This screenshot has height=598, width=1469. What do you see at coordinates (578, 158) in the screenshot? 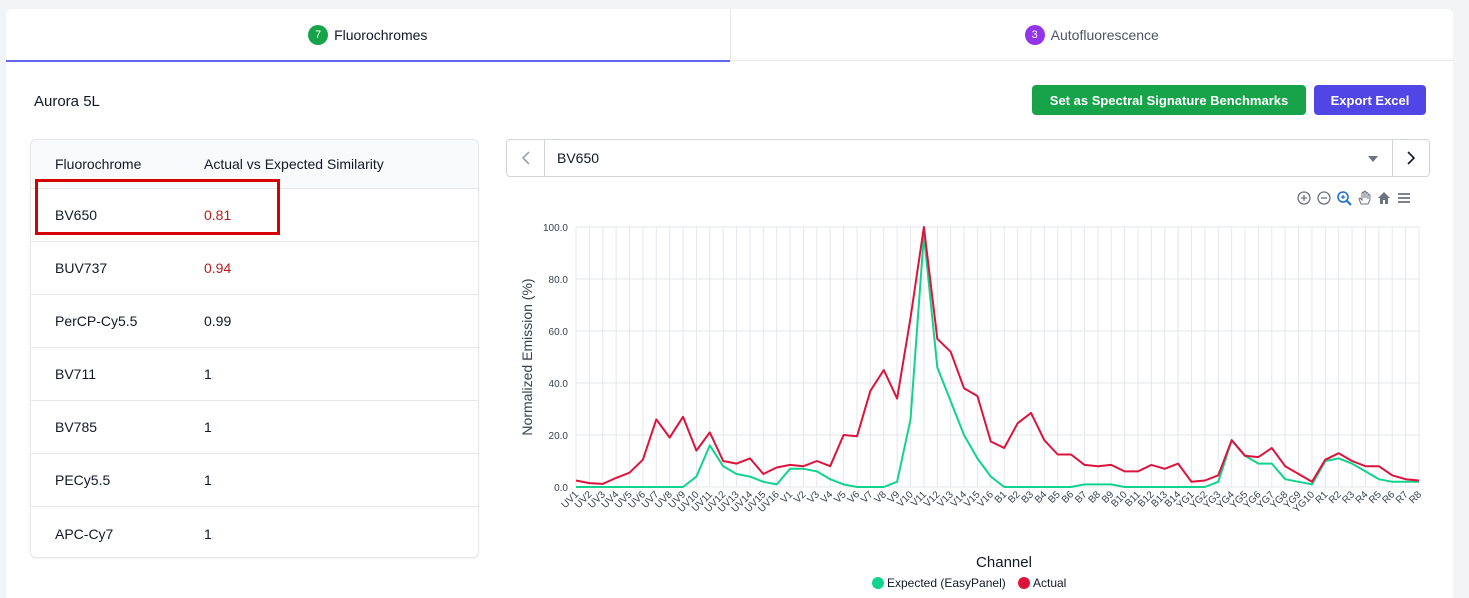
I see `select-value: BV650` at bounding box center [578, 158].